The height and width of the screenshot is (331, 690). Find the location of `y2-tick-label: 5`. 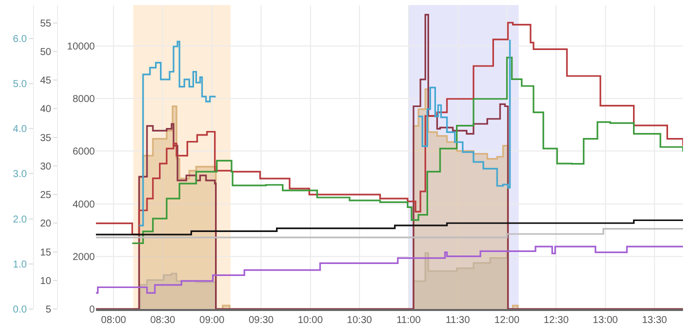

y2-tick-label: 5 is located at coordinates (49, 310).